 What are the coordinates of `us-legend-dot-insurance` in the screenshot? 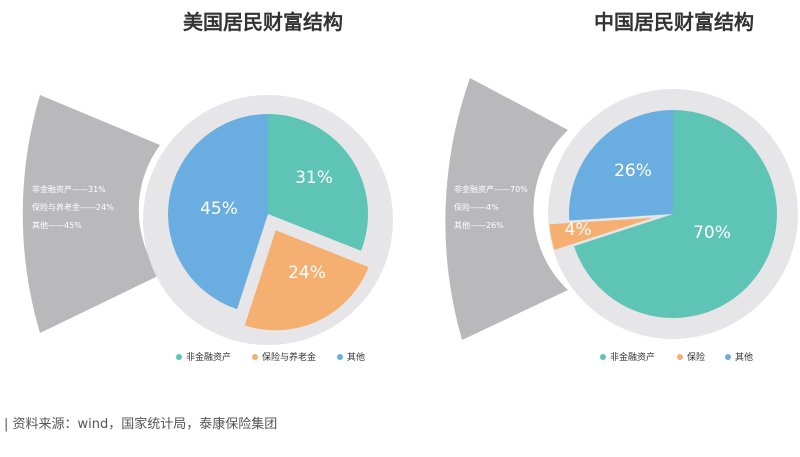 It's located at (255, 357).